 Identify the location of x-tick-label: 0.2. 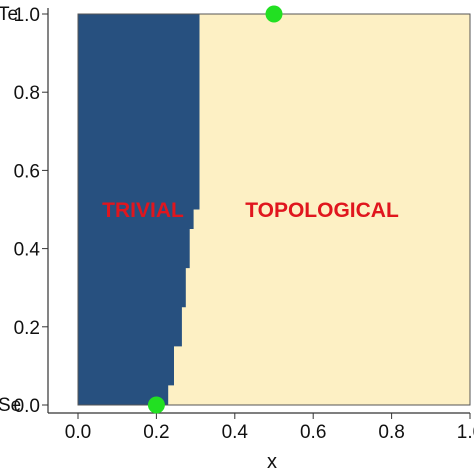
(156, 432).